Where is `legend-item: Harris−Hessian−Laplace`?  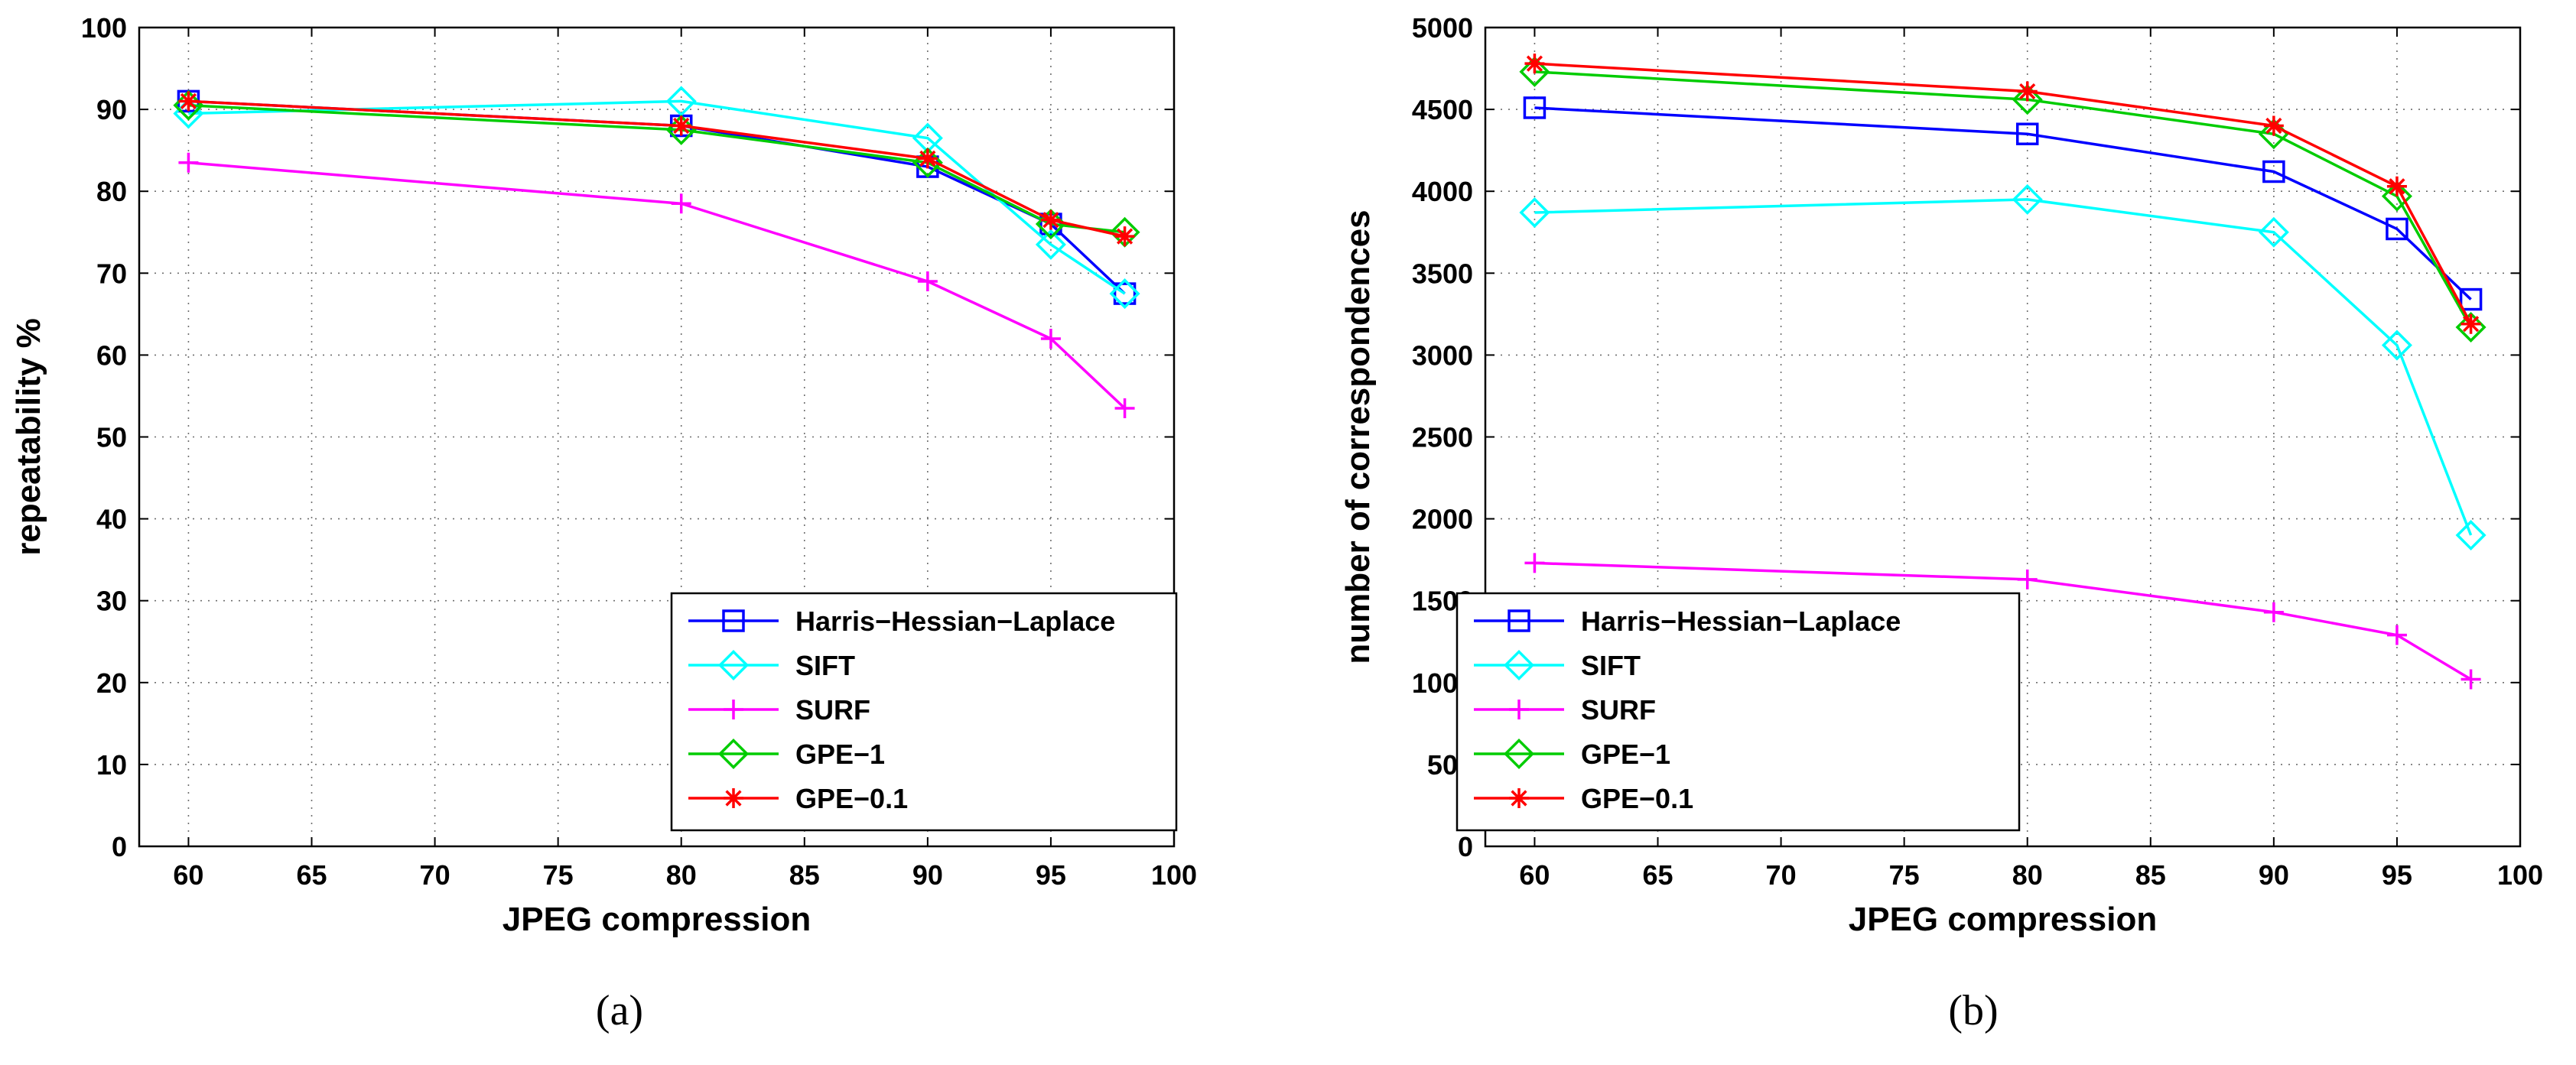
legend-item: Harris−Hessian−Laplace is located at coordinates (1687, 621).